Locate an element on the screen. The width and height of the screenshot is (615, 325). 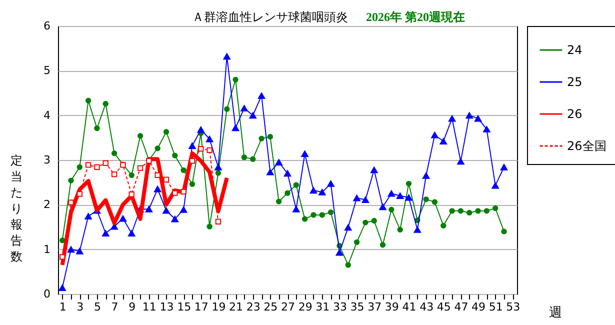
x-tick-label: 11 is located at coordinates (149, 307).